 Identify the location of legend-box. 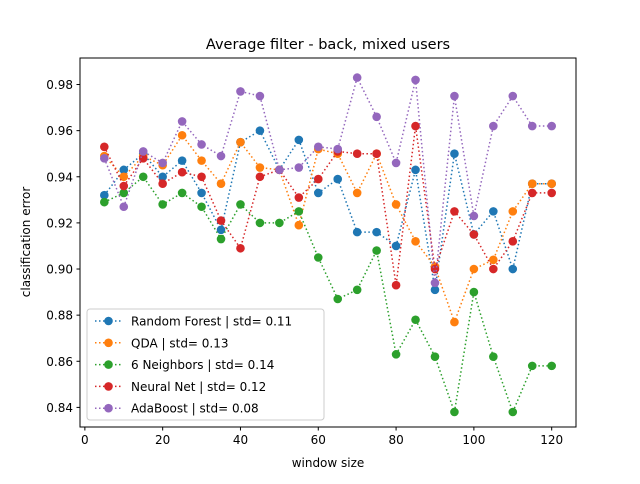
(205, 364).